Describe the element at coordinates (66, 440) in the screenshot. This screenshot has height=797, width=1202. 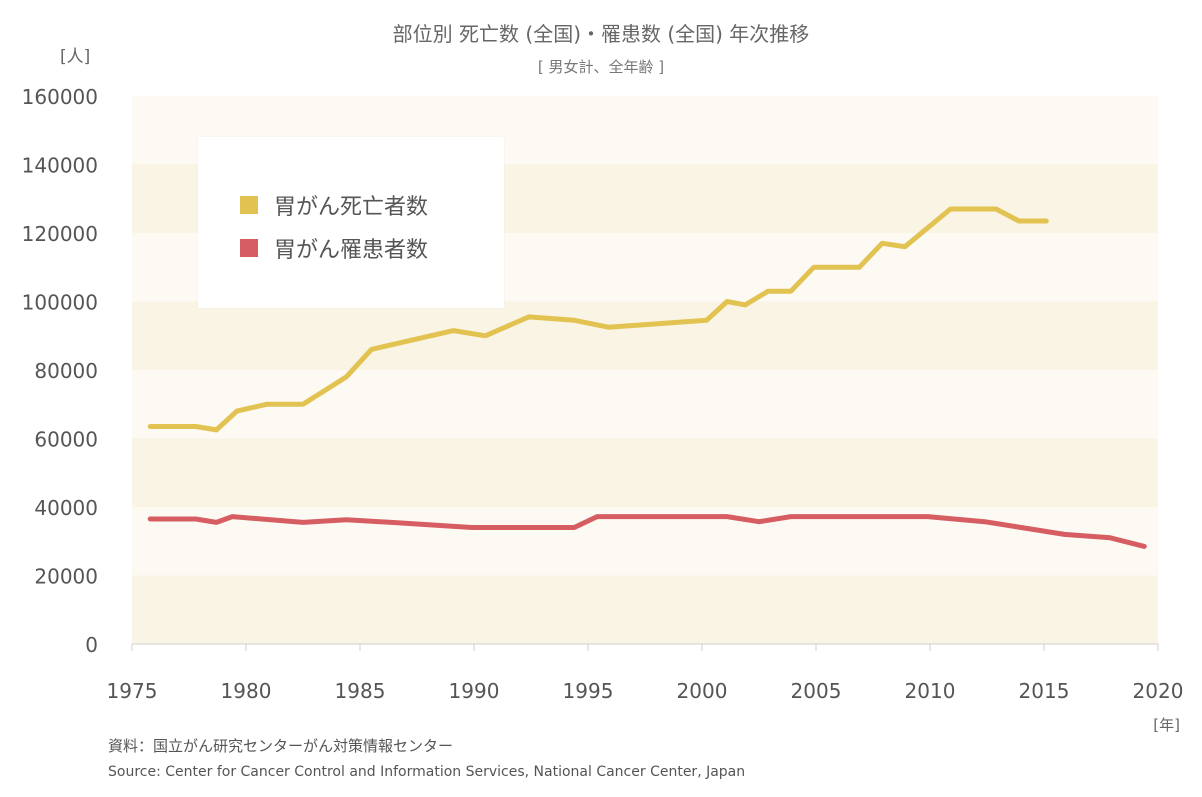
I see `y-tick-label: 60000` at that location.